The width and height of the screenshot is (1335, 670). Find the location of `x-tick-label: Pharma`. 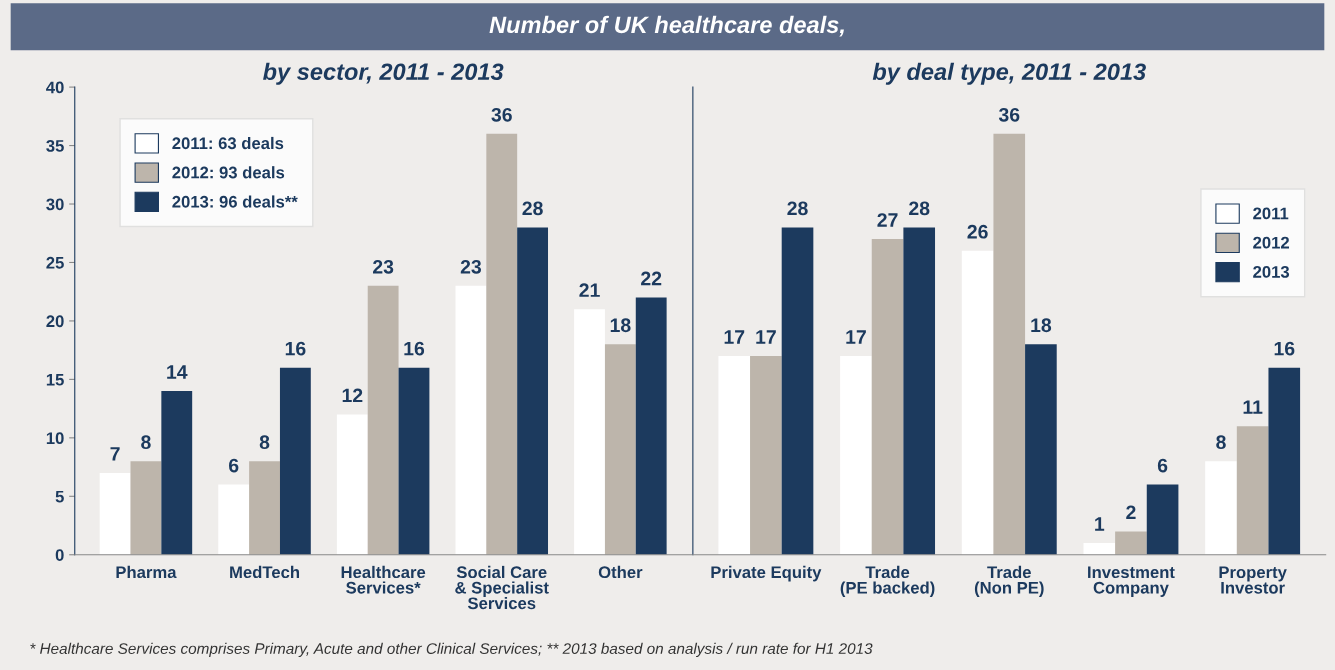

x-tick-label: Pharma is located at coordinates (146, 572).